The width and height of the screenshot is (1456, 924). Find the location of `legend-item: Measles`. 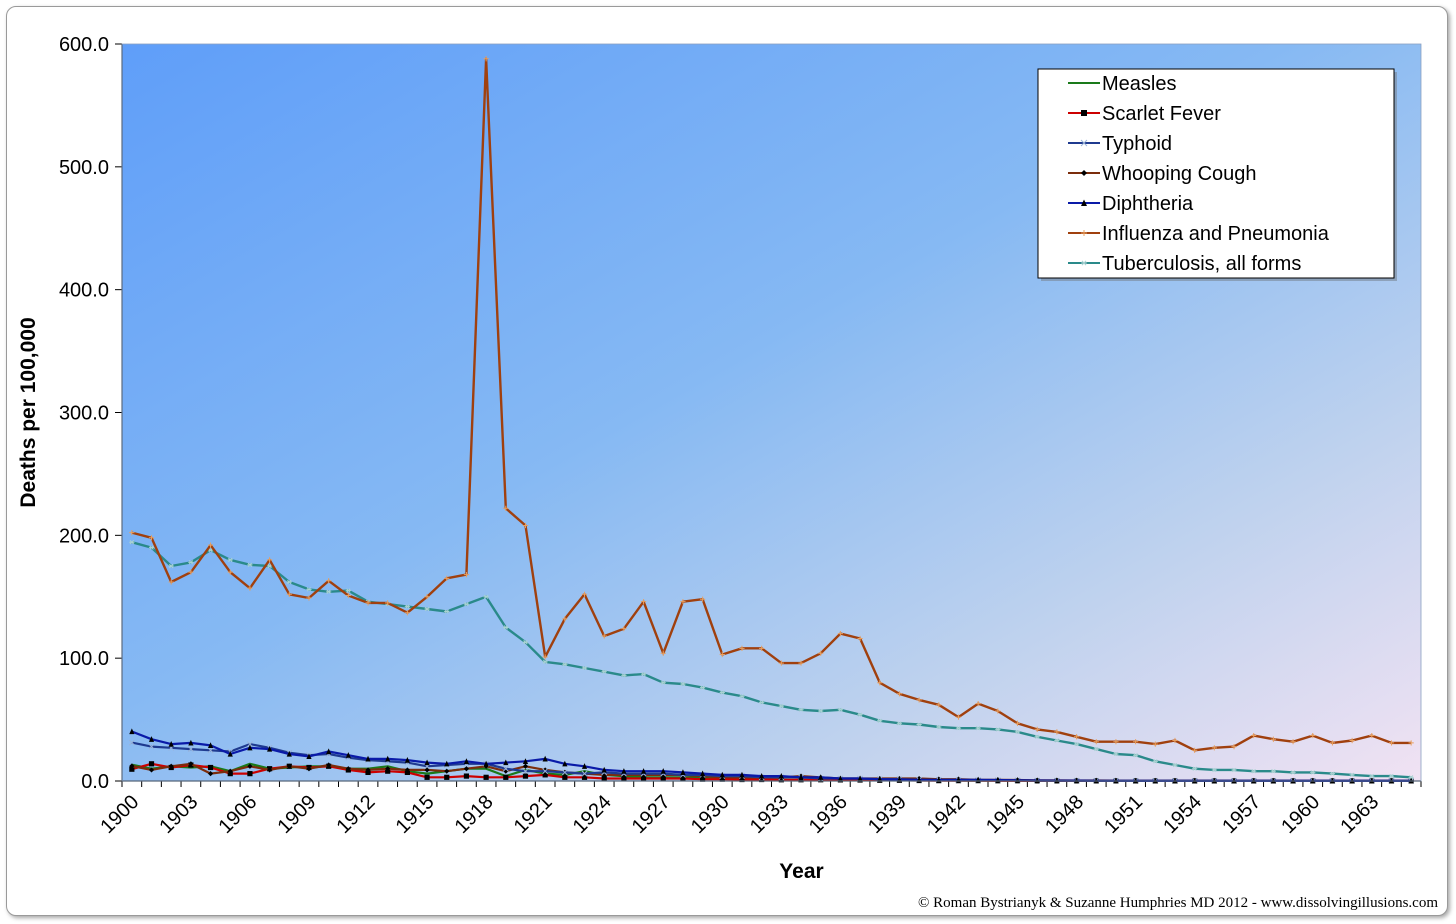

legend-item: Measles is located at coordinates (1122, 84).